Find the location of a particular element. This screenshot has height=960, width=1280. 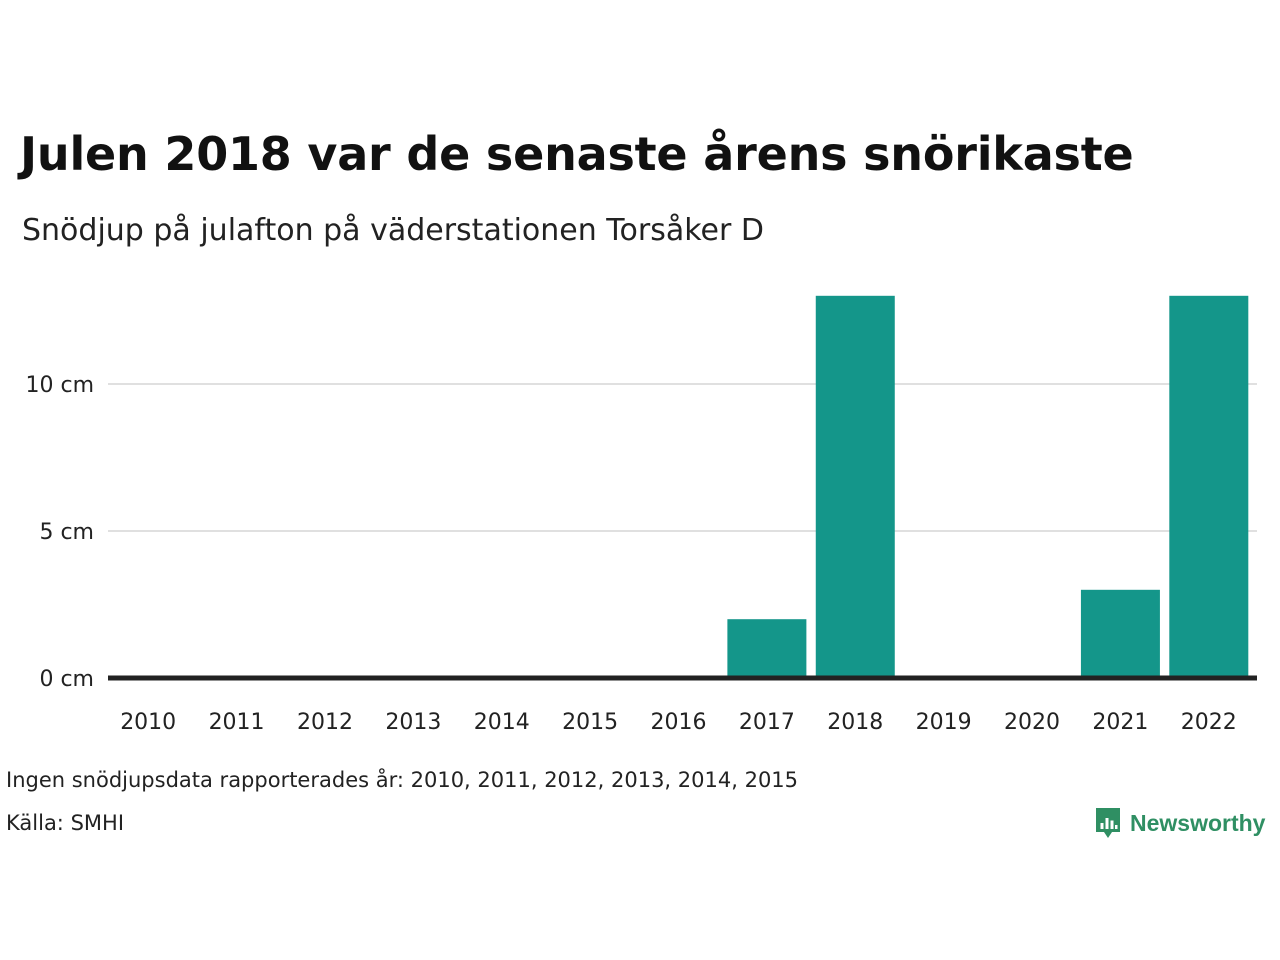

brand-name: Newsworthy is located at coordinates (1198, 822).